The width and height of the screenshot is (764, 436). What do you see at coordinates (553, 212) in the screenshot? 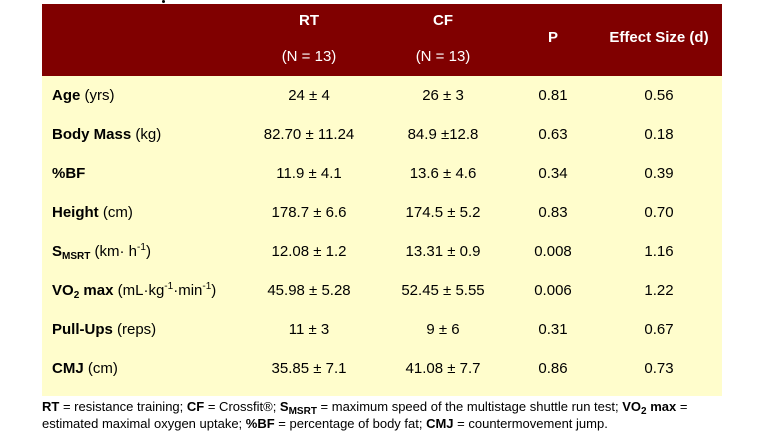
I see `p-value: 0.83` at bounding box center [553, 212].